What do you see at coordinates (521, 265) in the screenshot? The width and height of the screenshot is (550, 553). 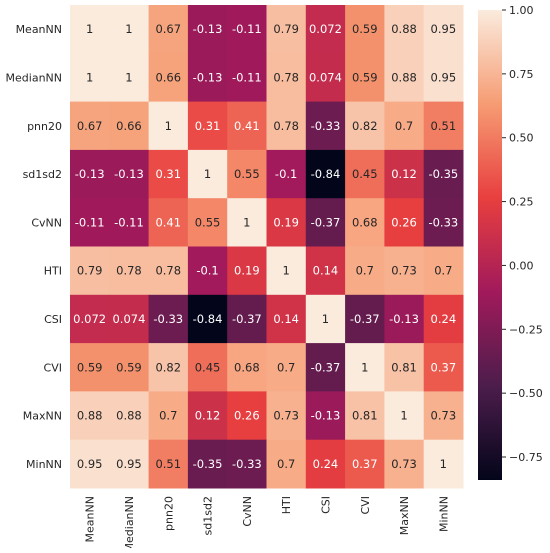 I see `colorbar-tick-label: 0.00` at bounding box center [521, 265].